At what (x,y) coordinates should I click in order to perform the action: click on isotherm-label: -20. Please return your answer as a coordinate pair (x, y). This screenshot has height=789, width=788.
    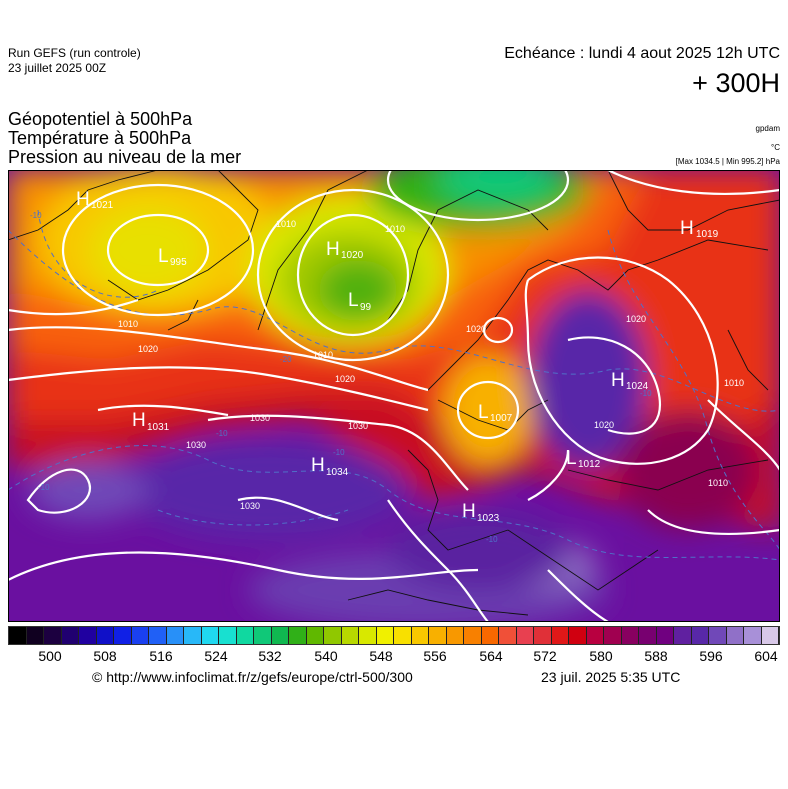
    Looking at the image, I should click on (286, 359).